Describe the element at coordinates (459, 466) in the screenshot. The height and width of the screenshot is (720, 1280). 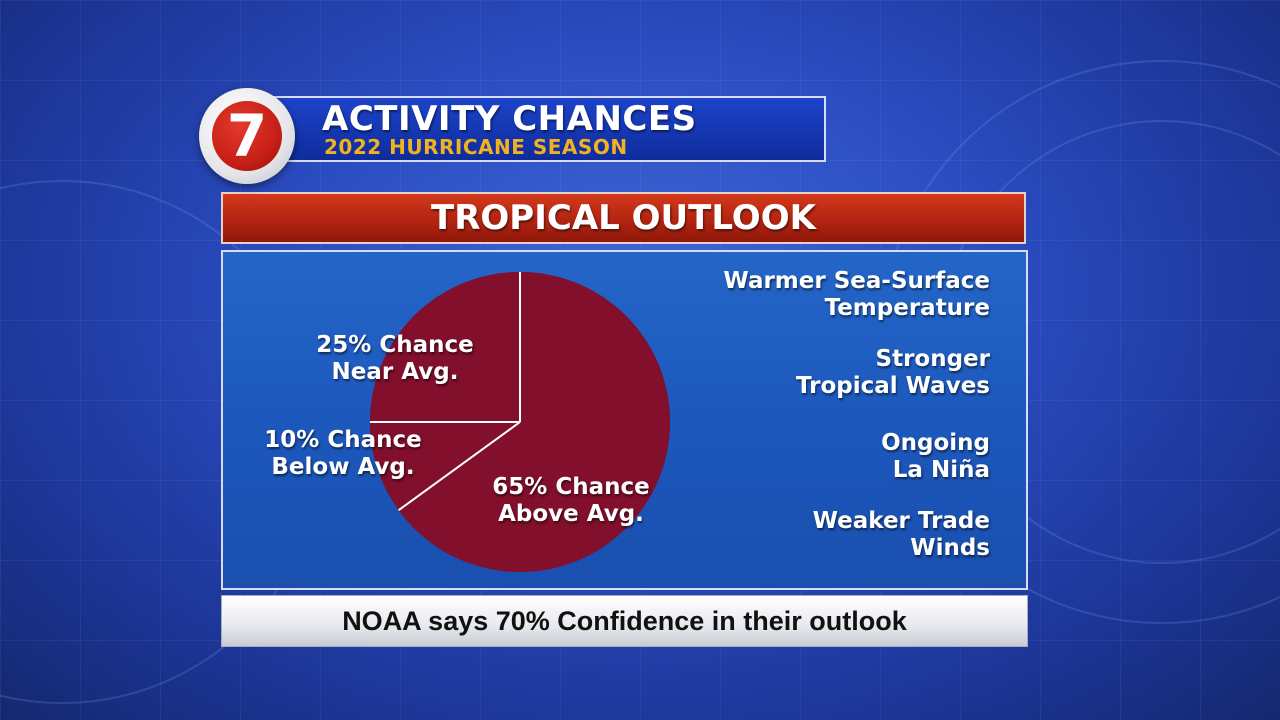
I see `pie-divider` at that location.